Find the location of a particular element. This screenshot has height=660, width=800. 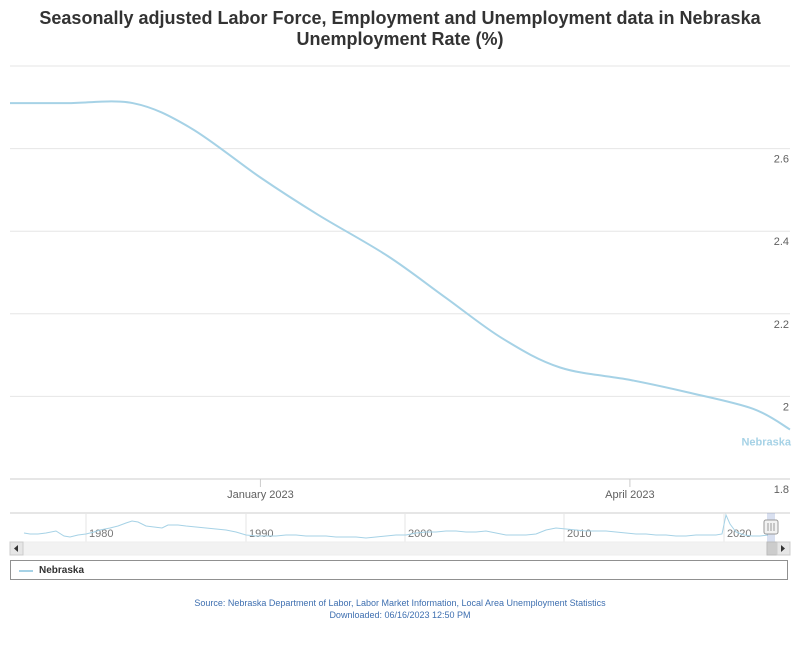

arrow-right-icon is located at coordinates (783, 548).